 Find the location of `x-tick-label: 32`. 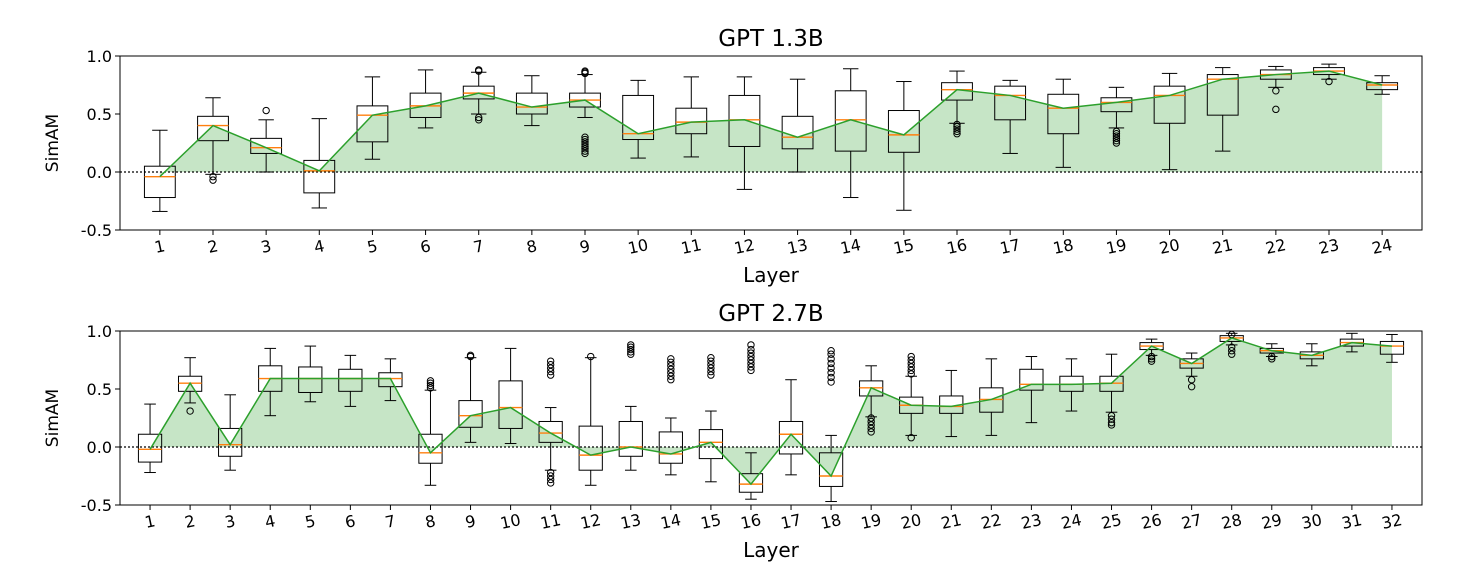

x-tick-label: 32 is located at coordinates (1392, 521).